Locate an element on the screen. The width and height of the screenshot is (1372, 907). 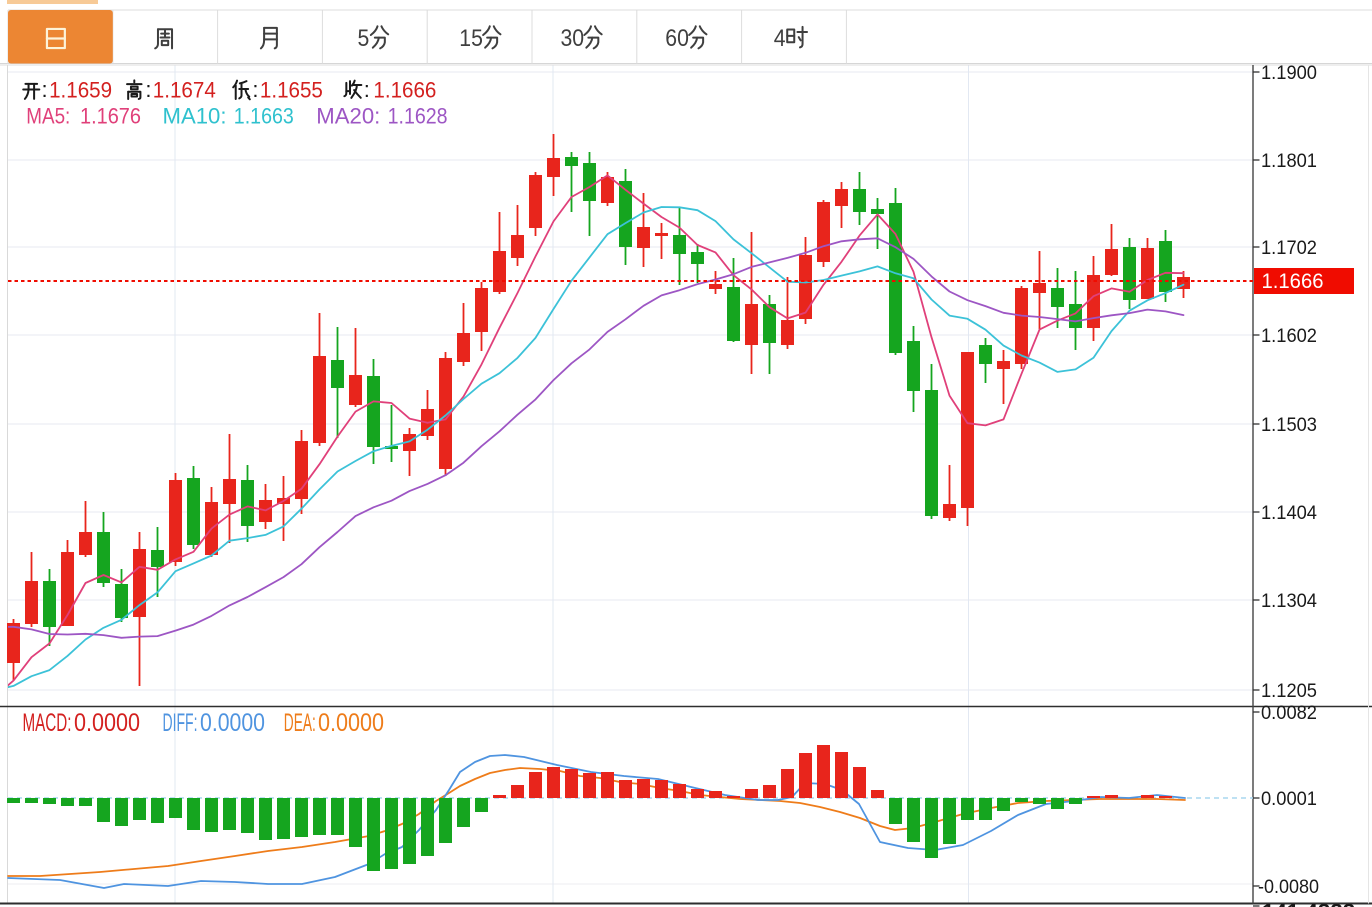
svg-text: 30 is located at coordinates (573, 38).